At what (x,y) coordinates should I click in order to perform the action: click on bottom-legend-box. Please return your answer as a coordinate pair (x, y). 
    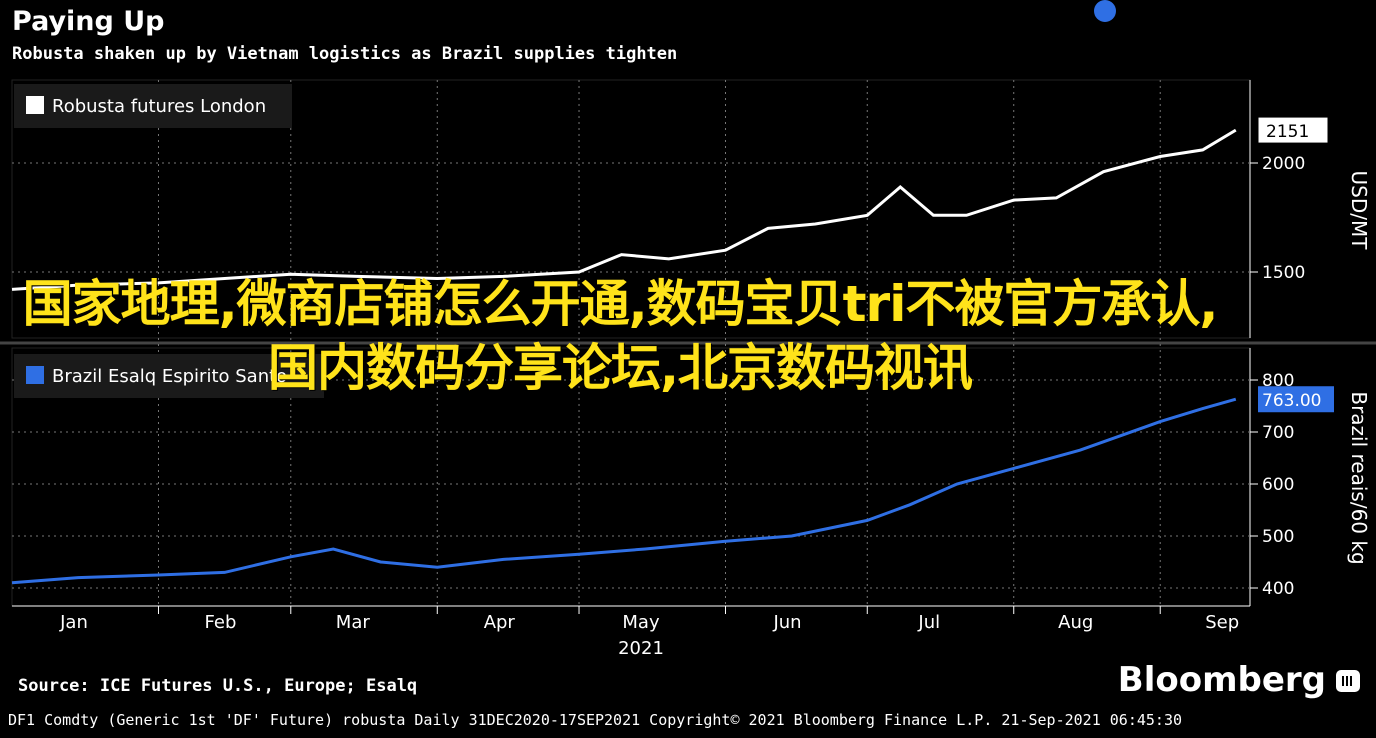
    Looking at the image, I should click on (169, 376).